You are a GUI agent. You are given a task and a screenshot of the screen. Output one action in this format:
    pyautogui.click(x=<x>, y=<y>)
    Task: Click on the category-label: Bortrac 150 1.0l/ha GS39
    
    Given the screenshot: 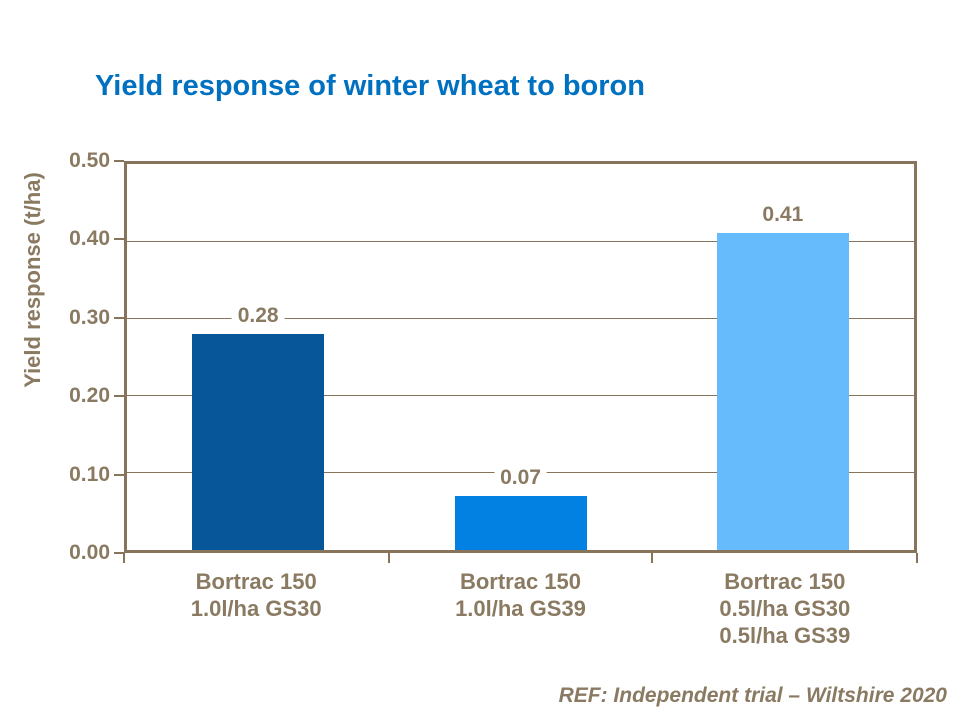 What is the action you would take?
    pyautogui.click(x=520, y=608)
    